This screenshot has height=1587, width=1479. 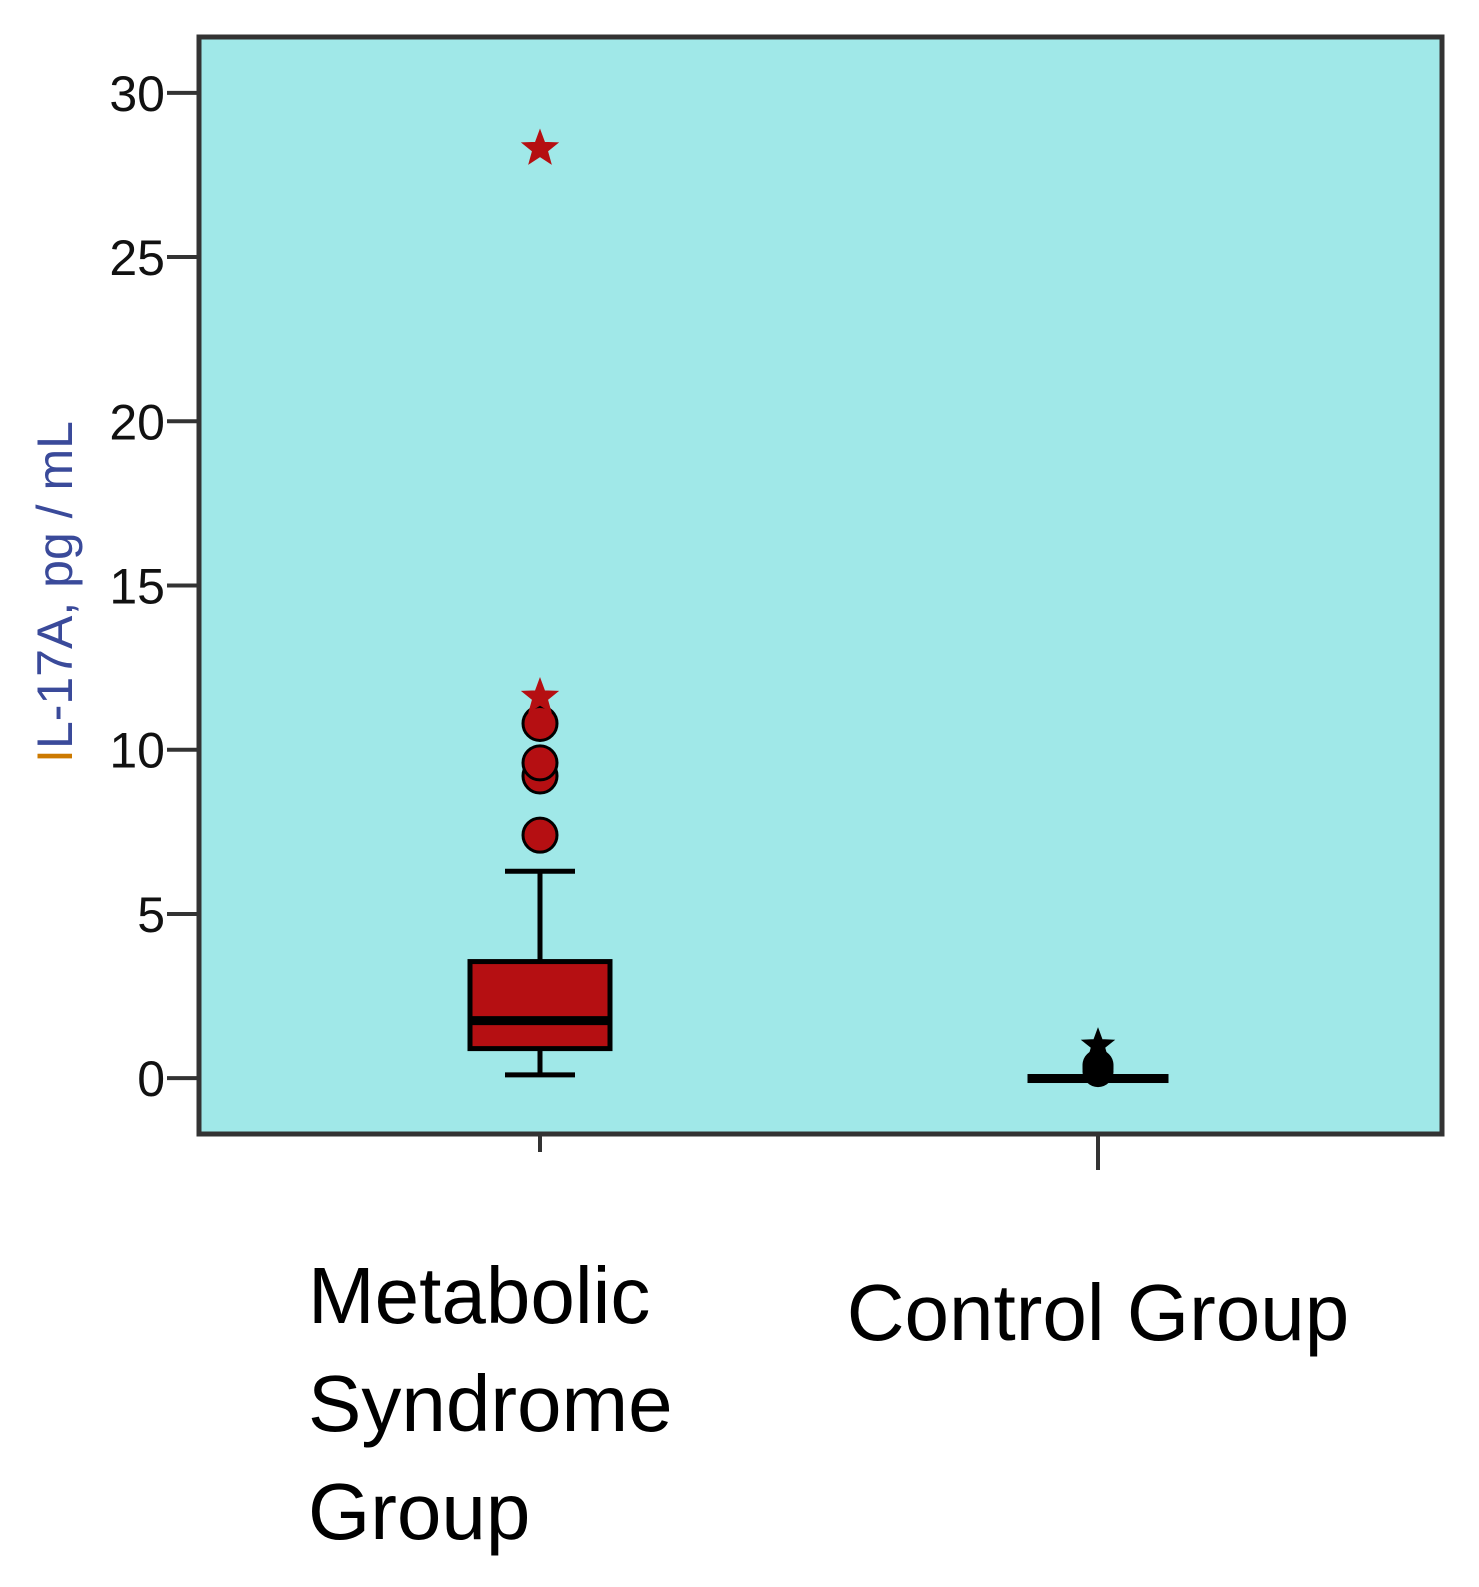 I want to click on y-axis-label: IL-17A, pg / mL, so click(x=55, y=592).